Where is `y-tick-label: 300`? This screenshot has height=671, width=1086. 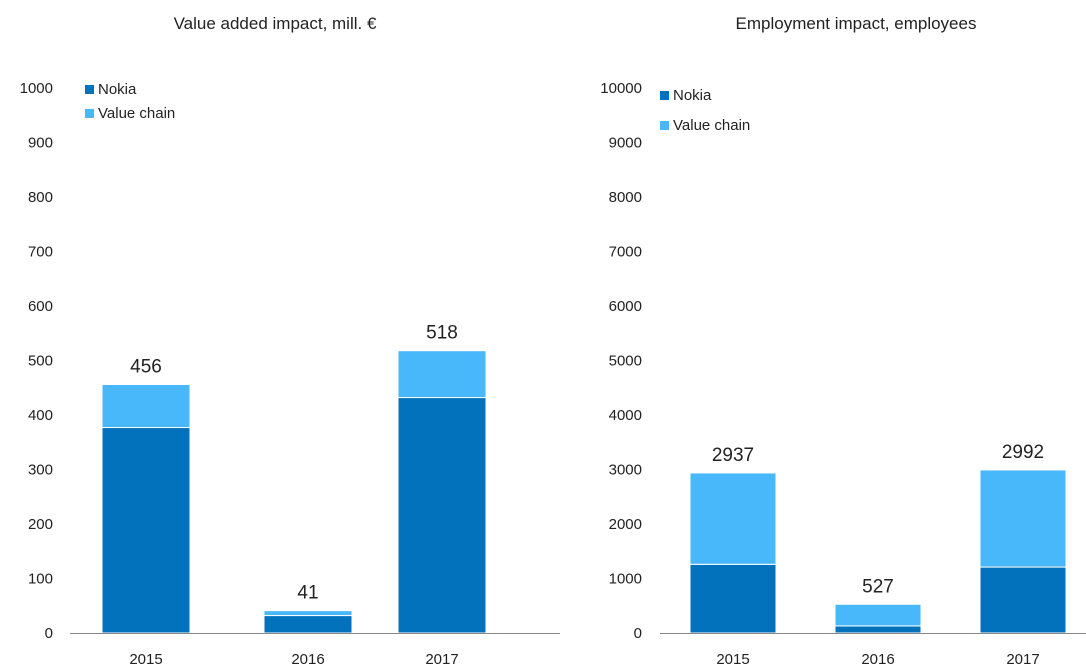
y-tick-label: 300 is located at coordinates (40, 470).